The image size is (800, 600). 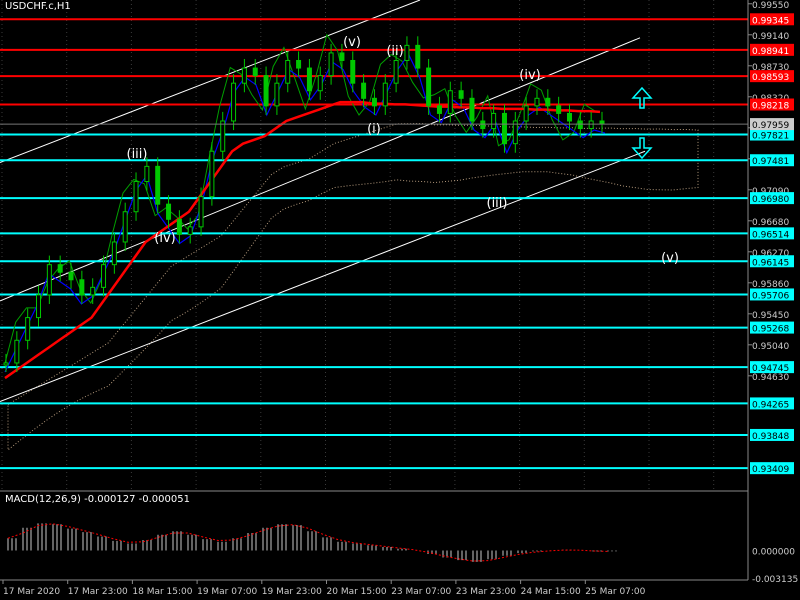 I want to click on level-price-label: 0.96980, so click(x=770, y=200).